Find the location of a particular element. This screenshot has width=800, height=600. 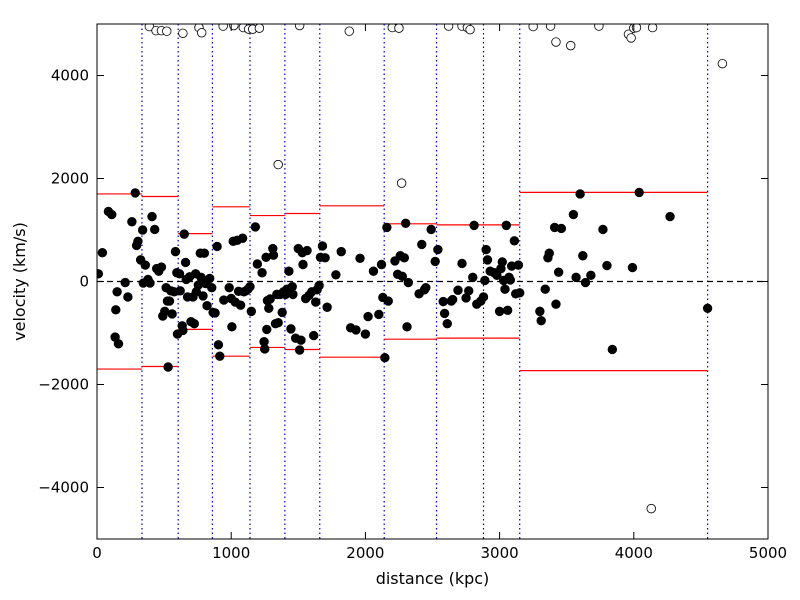

x-tick-label-1: 1000 is located at coordinates (231, 553).